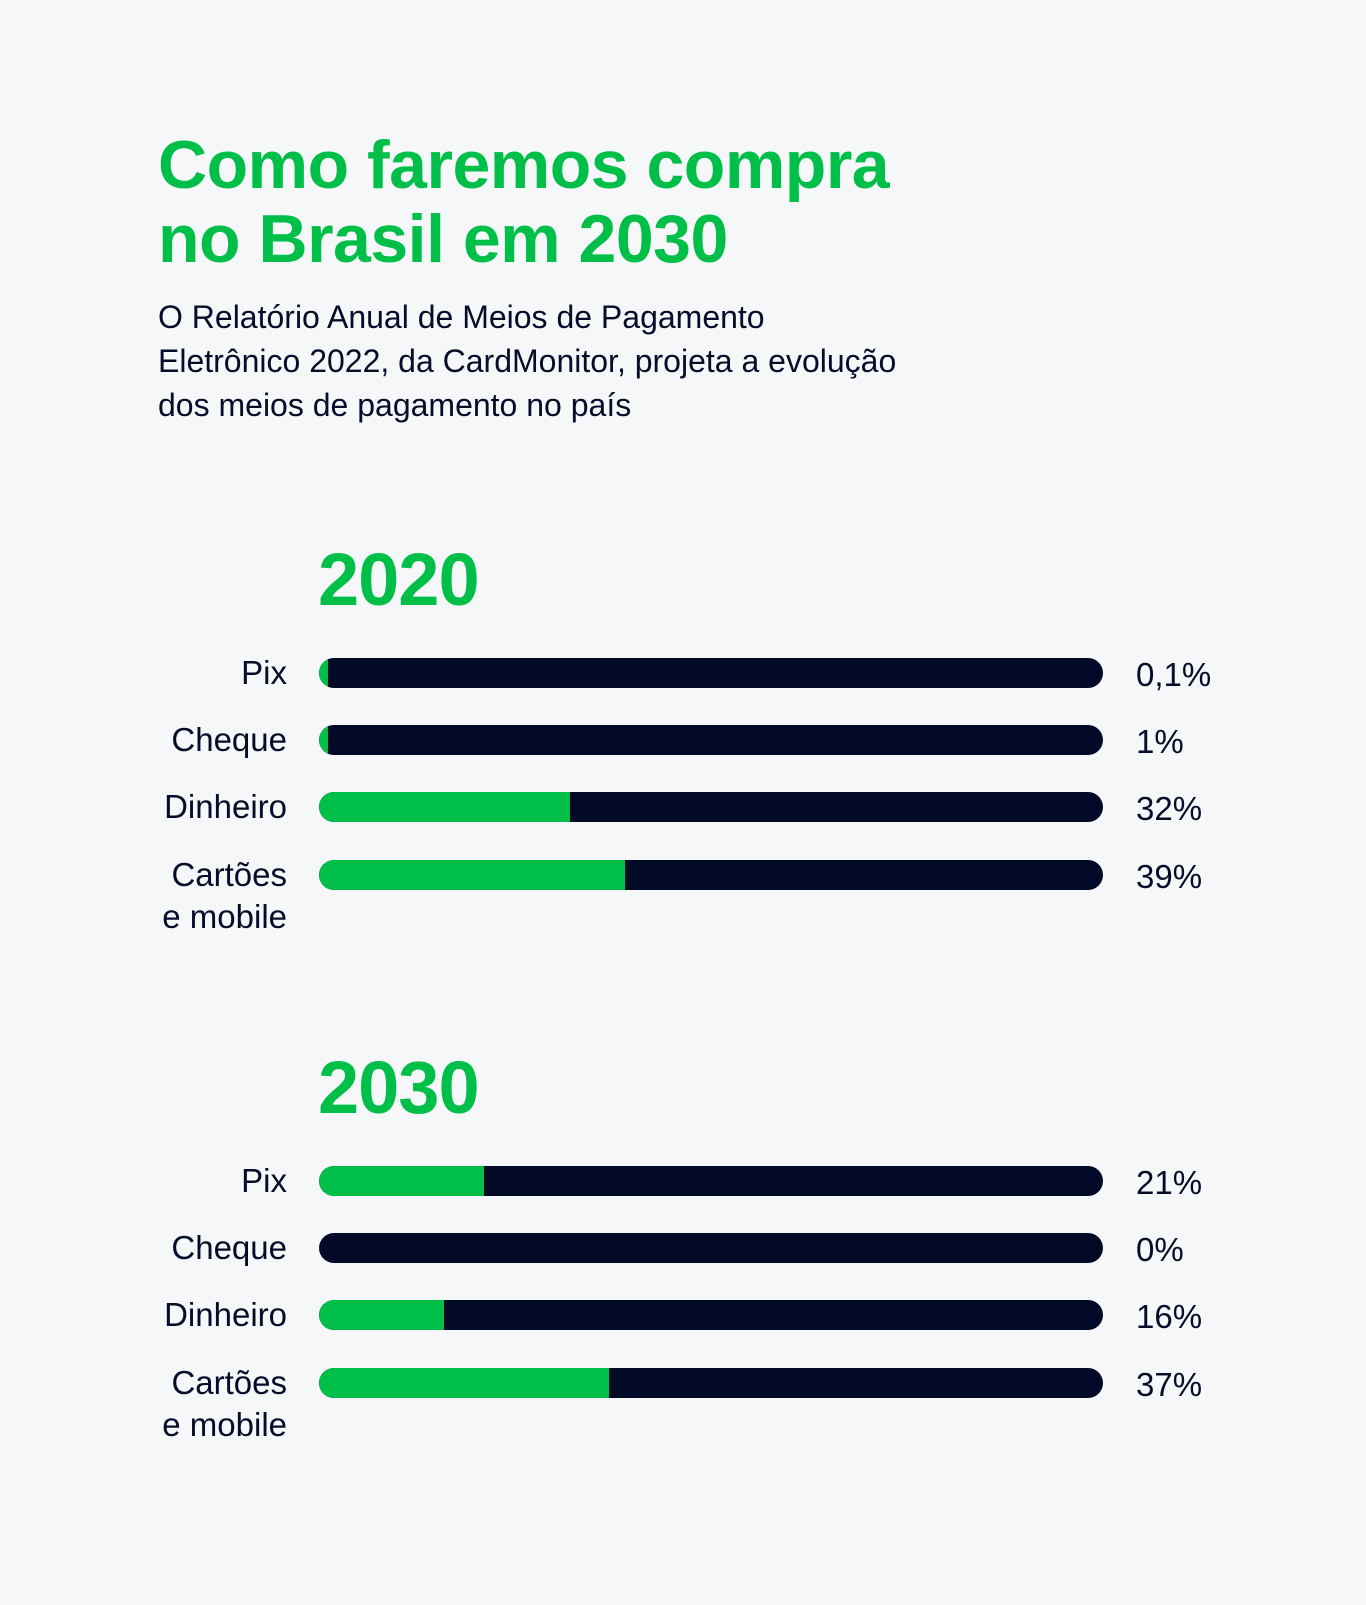 The image size is (1366, 1605). I want to click on value-label: 39%, so click(1169, 876).